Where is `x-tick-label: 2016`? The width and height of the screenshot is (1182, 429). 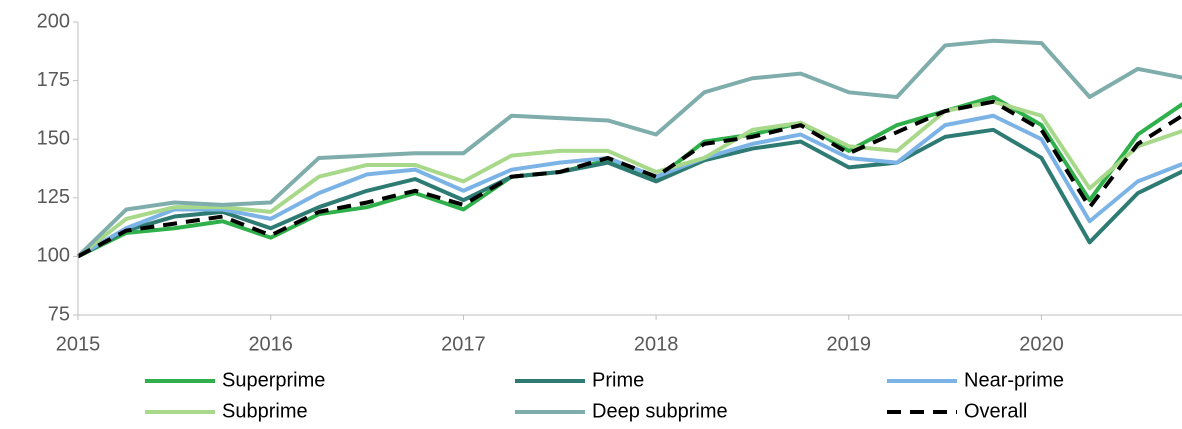 x-tick-label: 2016 is located at coordinates (270, 344).